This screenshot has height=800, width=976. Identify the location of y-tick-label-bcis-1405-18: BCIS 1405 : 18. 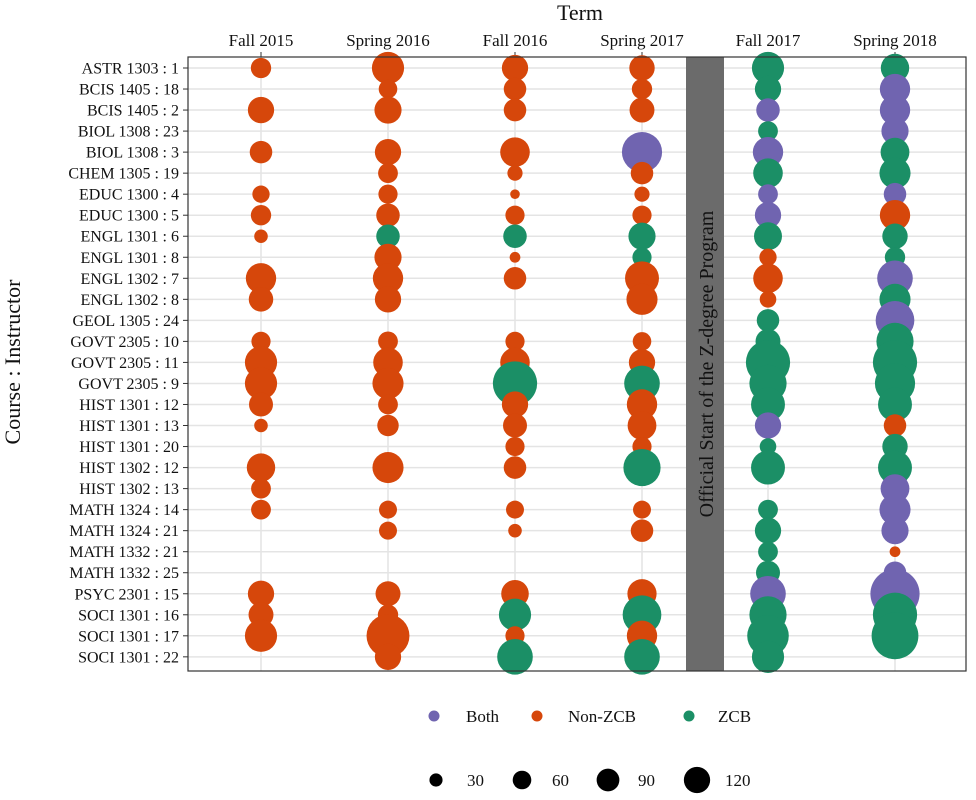
(129, 90).